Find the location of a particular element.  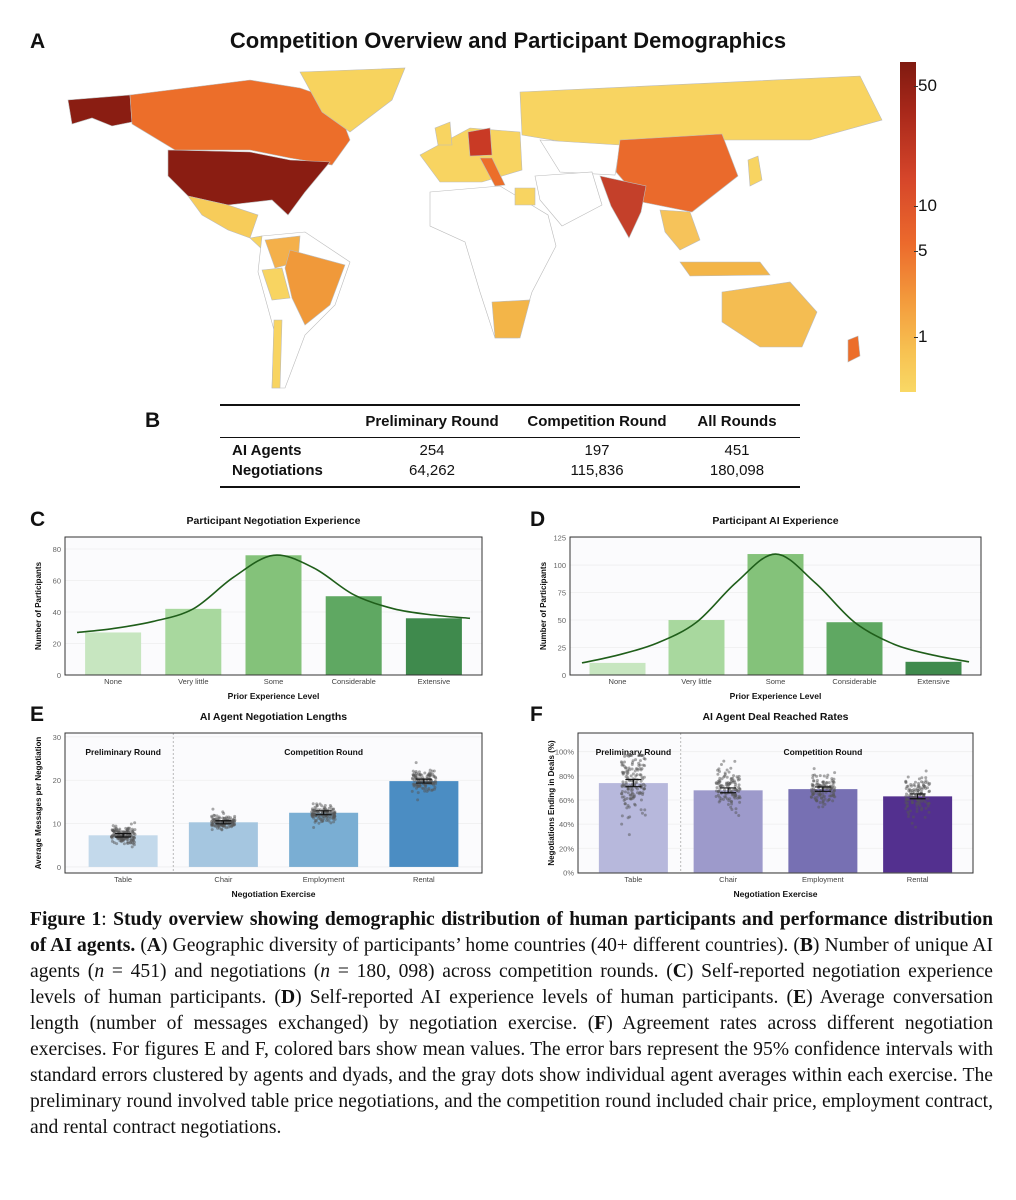

y-axis-label: Number of Participants is located at coordinates (543, 605).